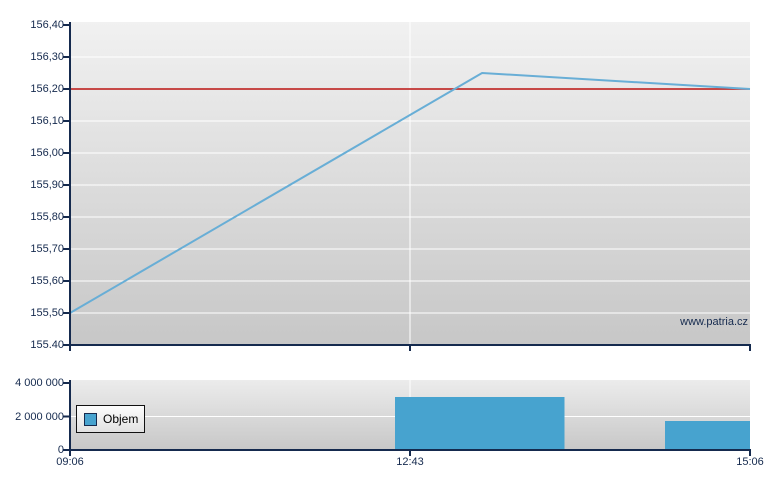 This screenshot has width=780, height=490. Describe the element at coordinates (47, 345) in the screenshot. I see `y-tick-label: 155.40` at that location.